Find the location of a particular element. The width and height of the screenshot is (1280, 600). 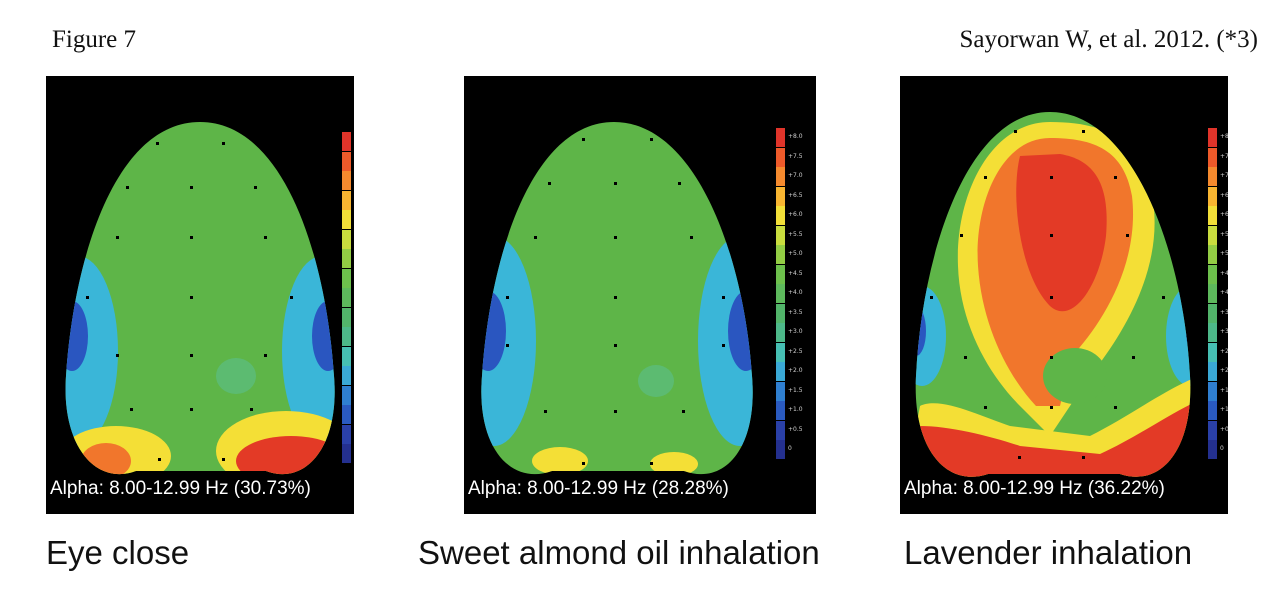

caption-lavender: Lavender inhalation is located at coordinates (1048, 552).